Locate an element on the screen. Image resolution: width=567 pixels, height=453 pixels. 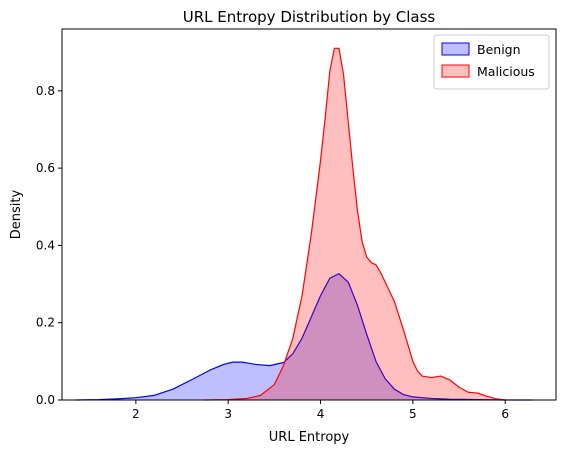
y-tick-label: 0.6 is located at coordinates (45, 168).